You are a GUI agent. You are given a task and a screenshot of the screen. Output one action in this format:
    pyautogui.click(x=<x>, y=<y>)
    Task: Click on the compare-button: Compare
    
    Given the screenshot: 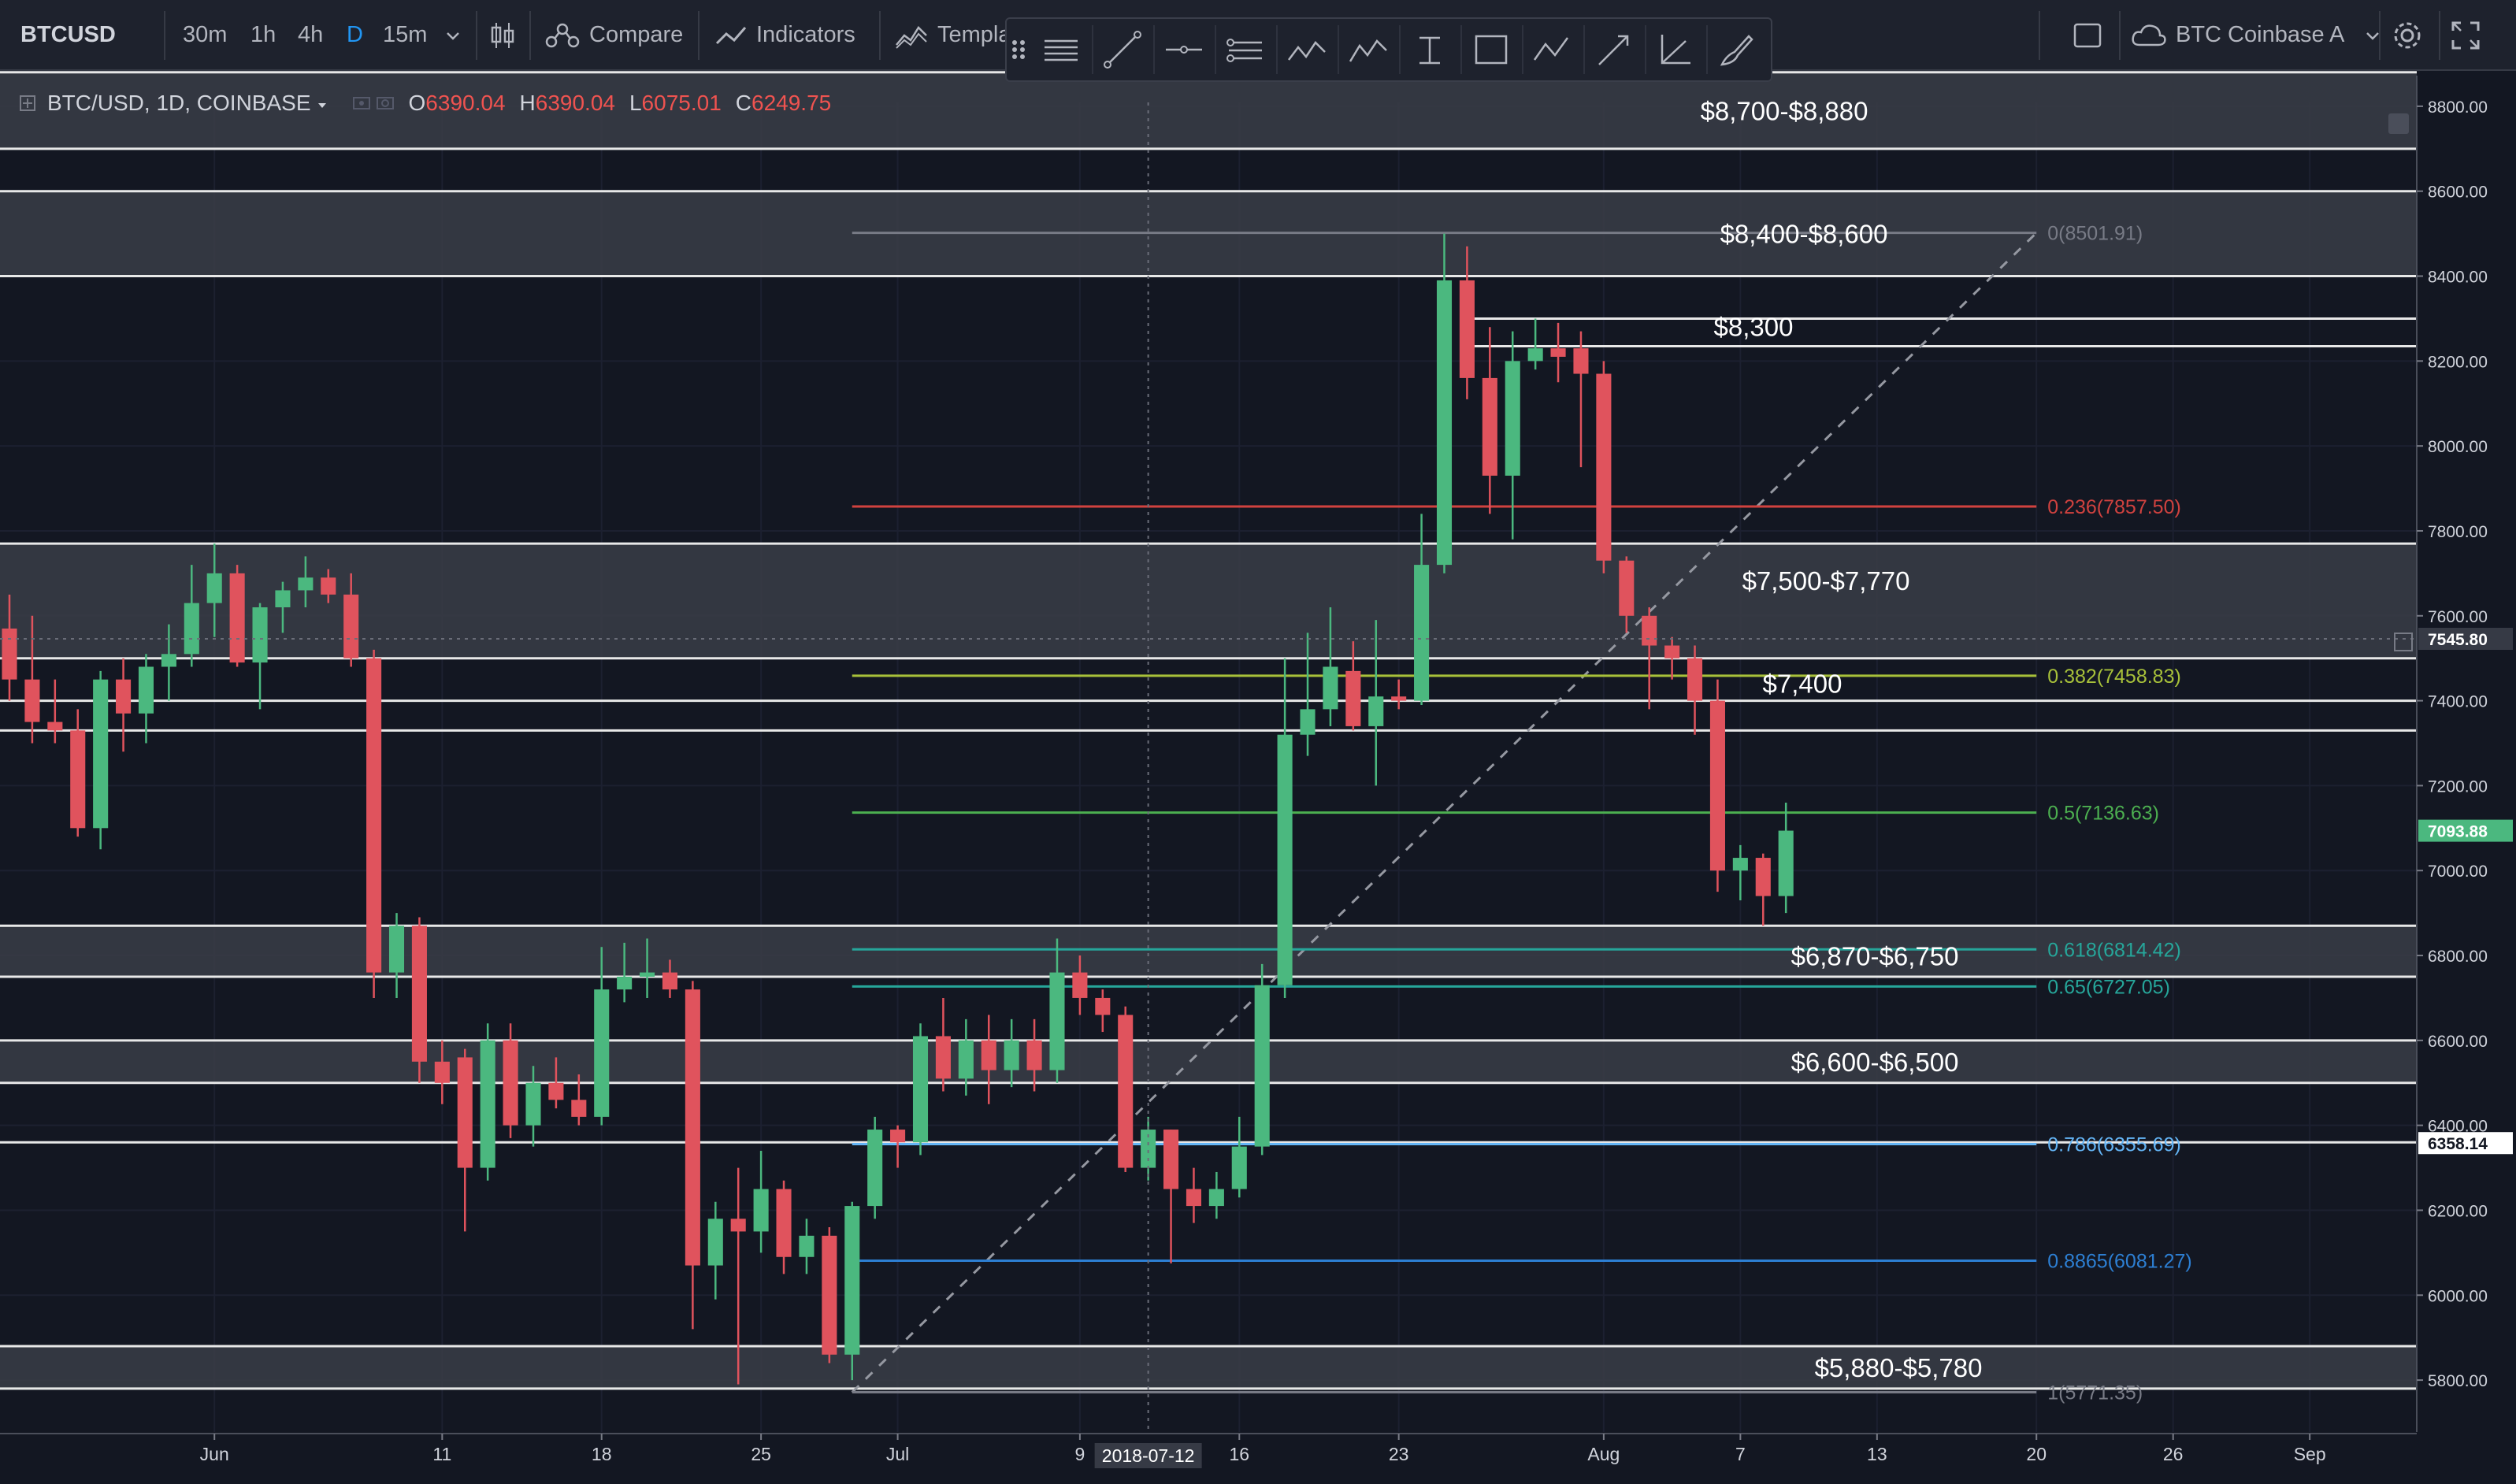 What is the action you would take?
    pyautogui.click(x=613, y=34)
    